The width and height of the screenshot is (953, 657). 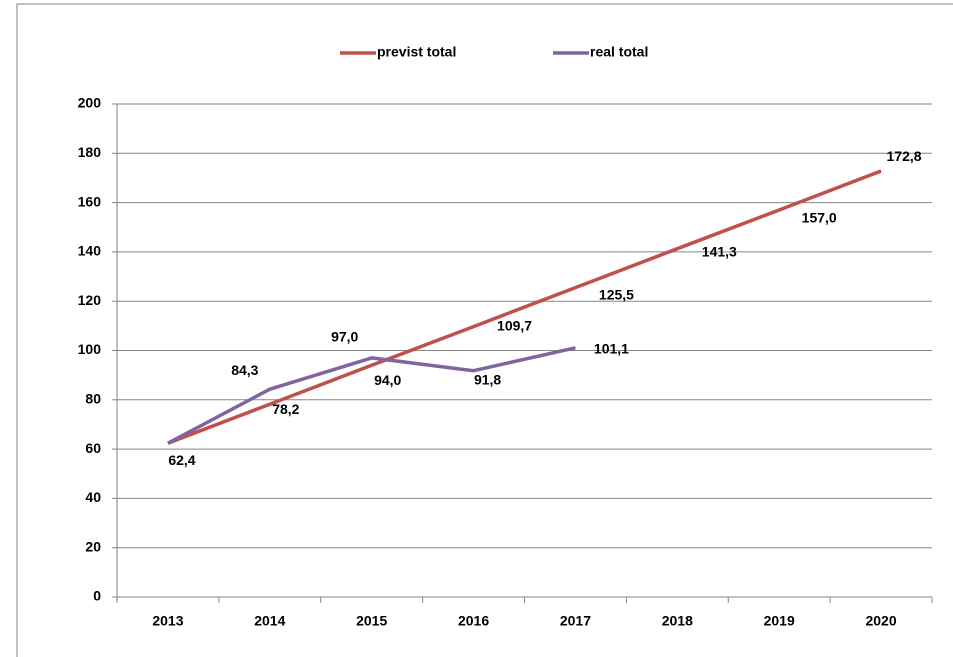 I want to click on x-tick-label: 2019, so click(x=779, y=621).